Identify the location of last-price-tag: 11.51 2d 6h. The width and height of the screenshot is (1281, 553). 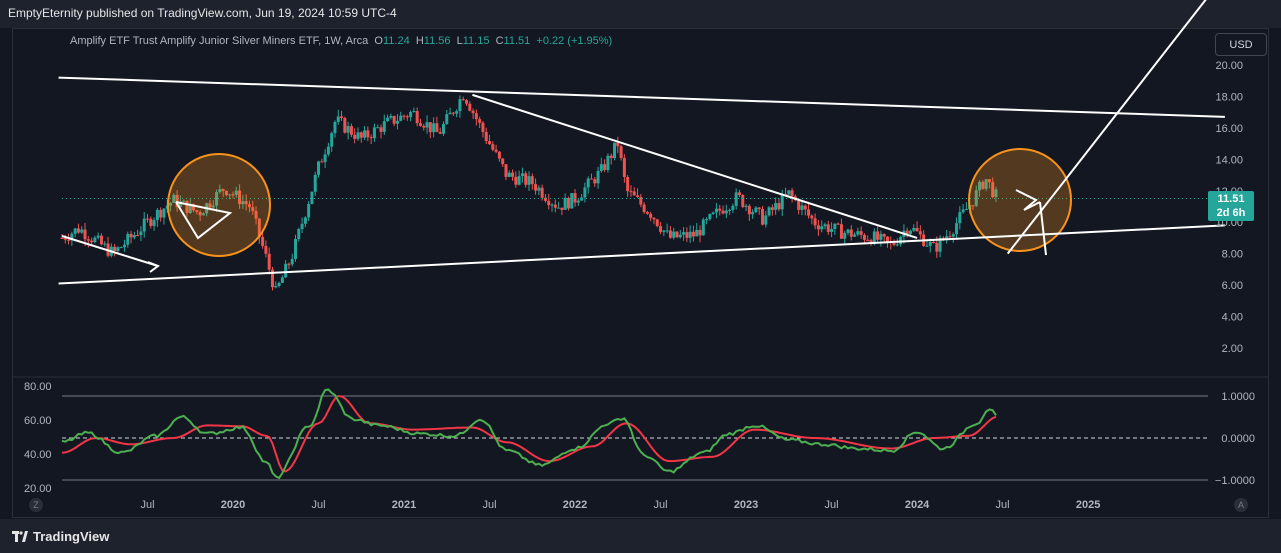
(1231, 206).